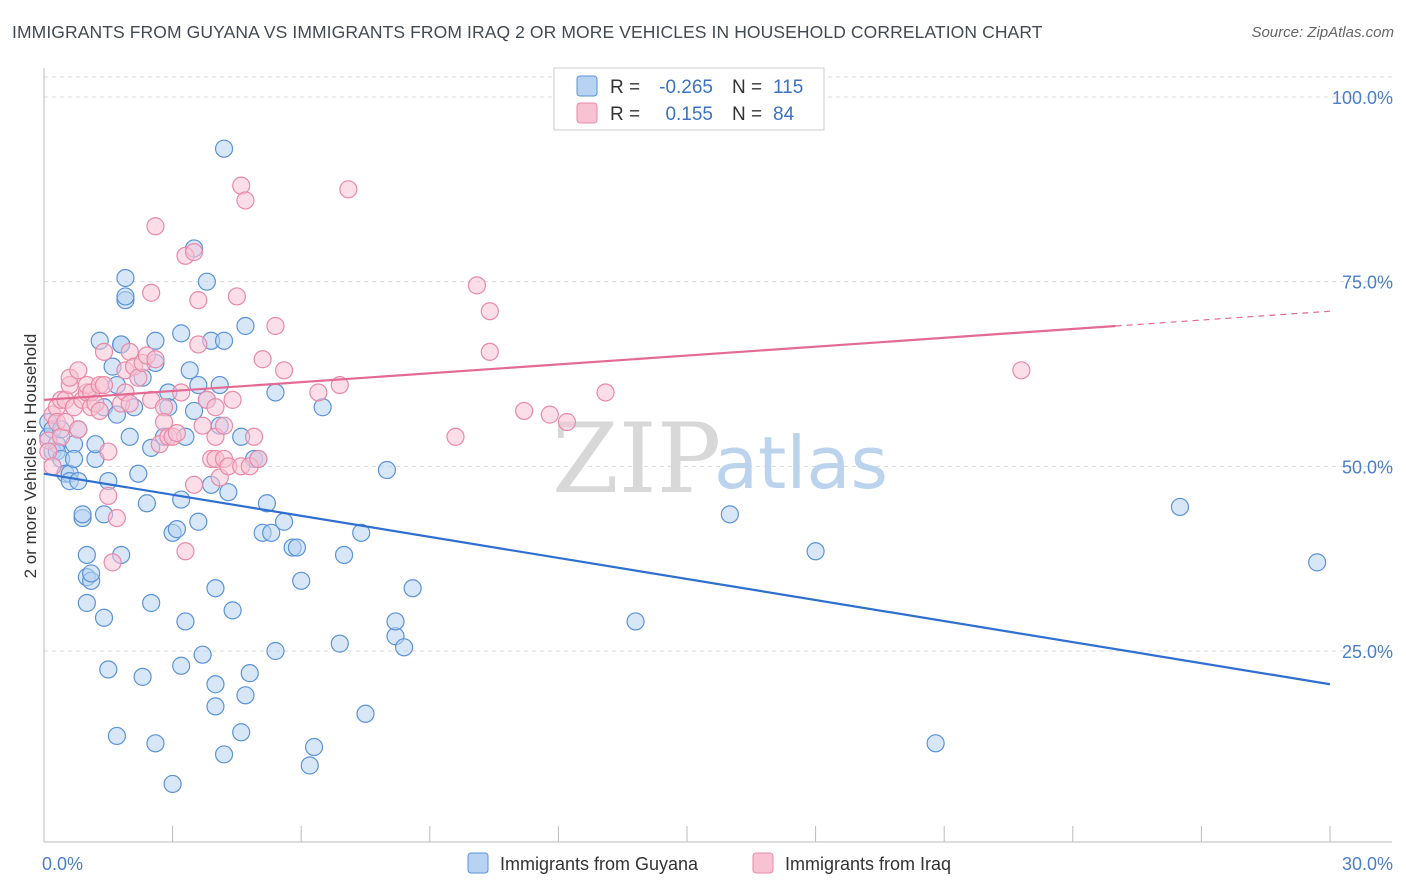  I want to click on iraq-trend-line-extension, so click(1223, 318).